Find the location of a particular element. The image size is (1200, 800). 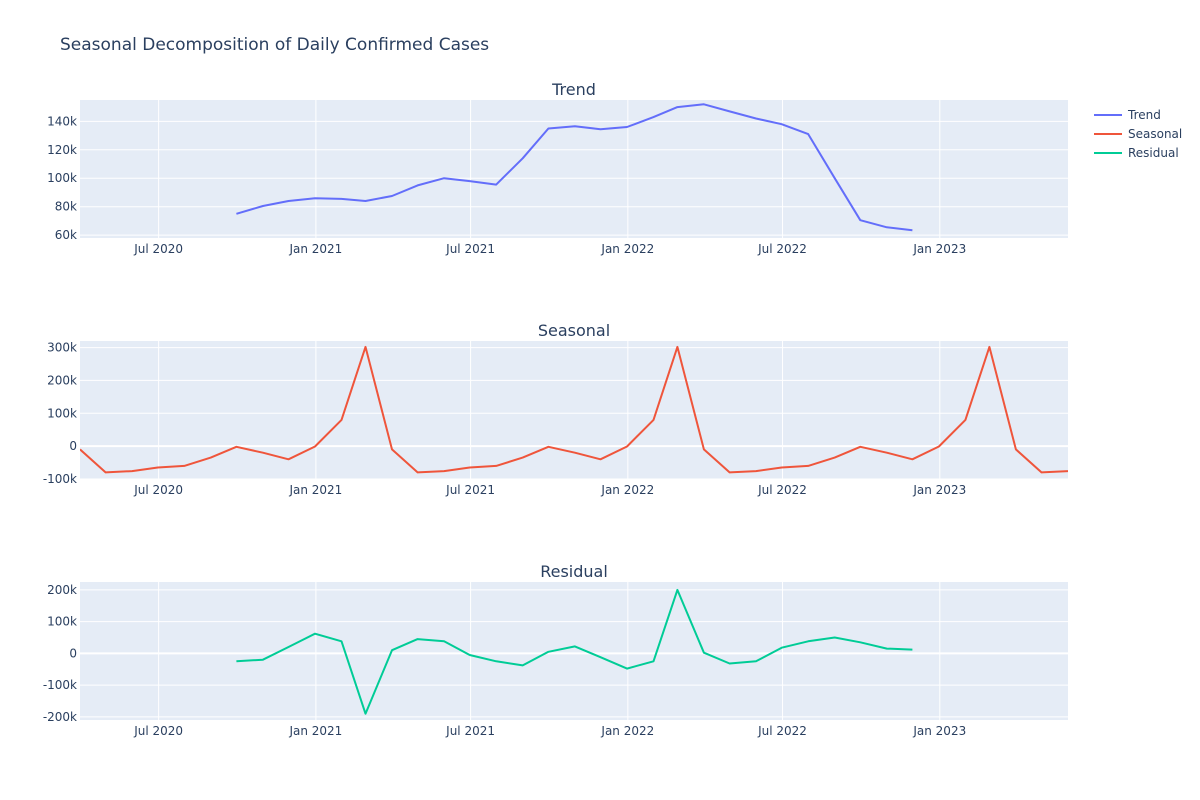

y-tick-label: 120k is located at coordinates (62, 150).